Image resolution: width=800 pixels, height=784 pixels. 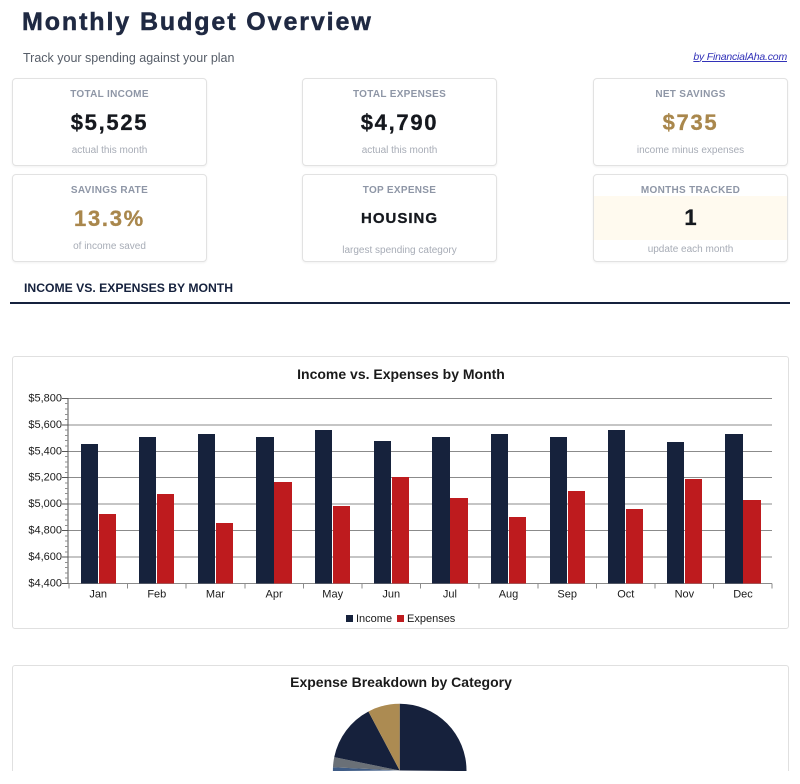 What do you see at coordinates (567, 595) in the screenshot?
I see `svg-text: Sep` at bounding box center [567, 595].